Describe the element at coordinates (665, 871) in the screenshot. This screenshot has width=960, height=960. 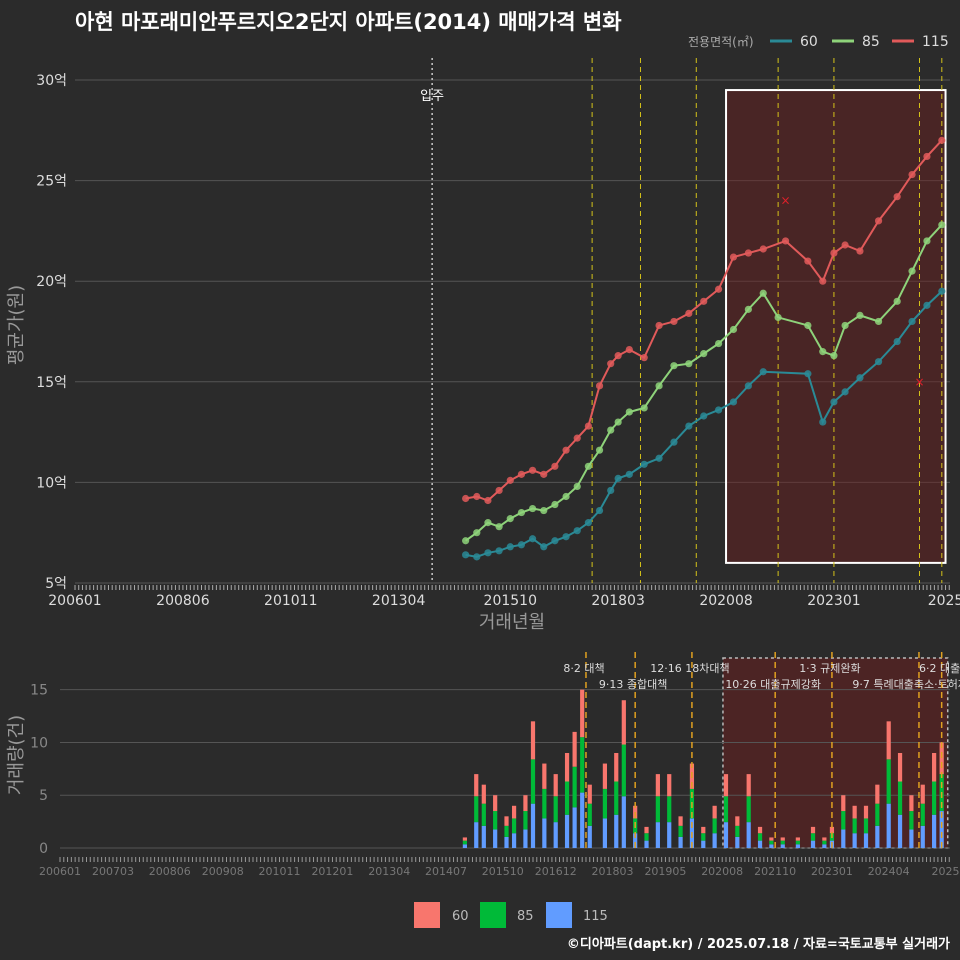
I see `volume-x-tick-label: 201905` at that location.